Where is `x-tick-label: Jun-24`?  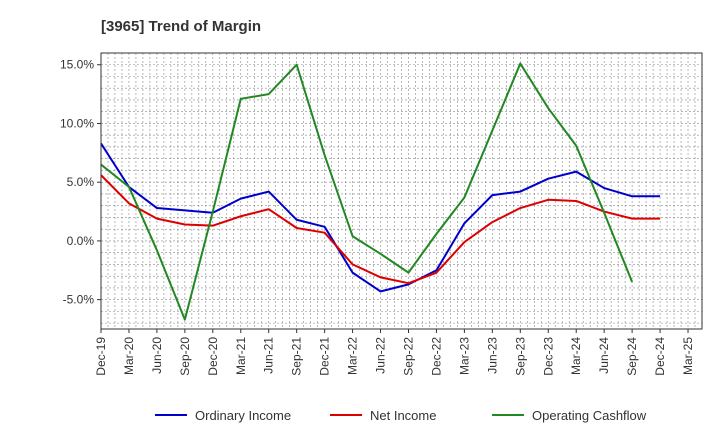
x-tick-label: Jun-24 is located at coordinates (604, 355).